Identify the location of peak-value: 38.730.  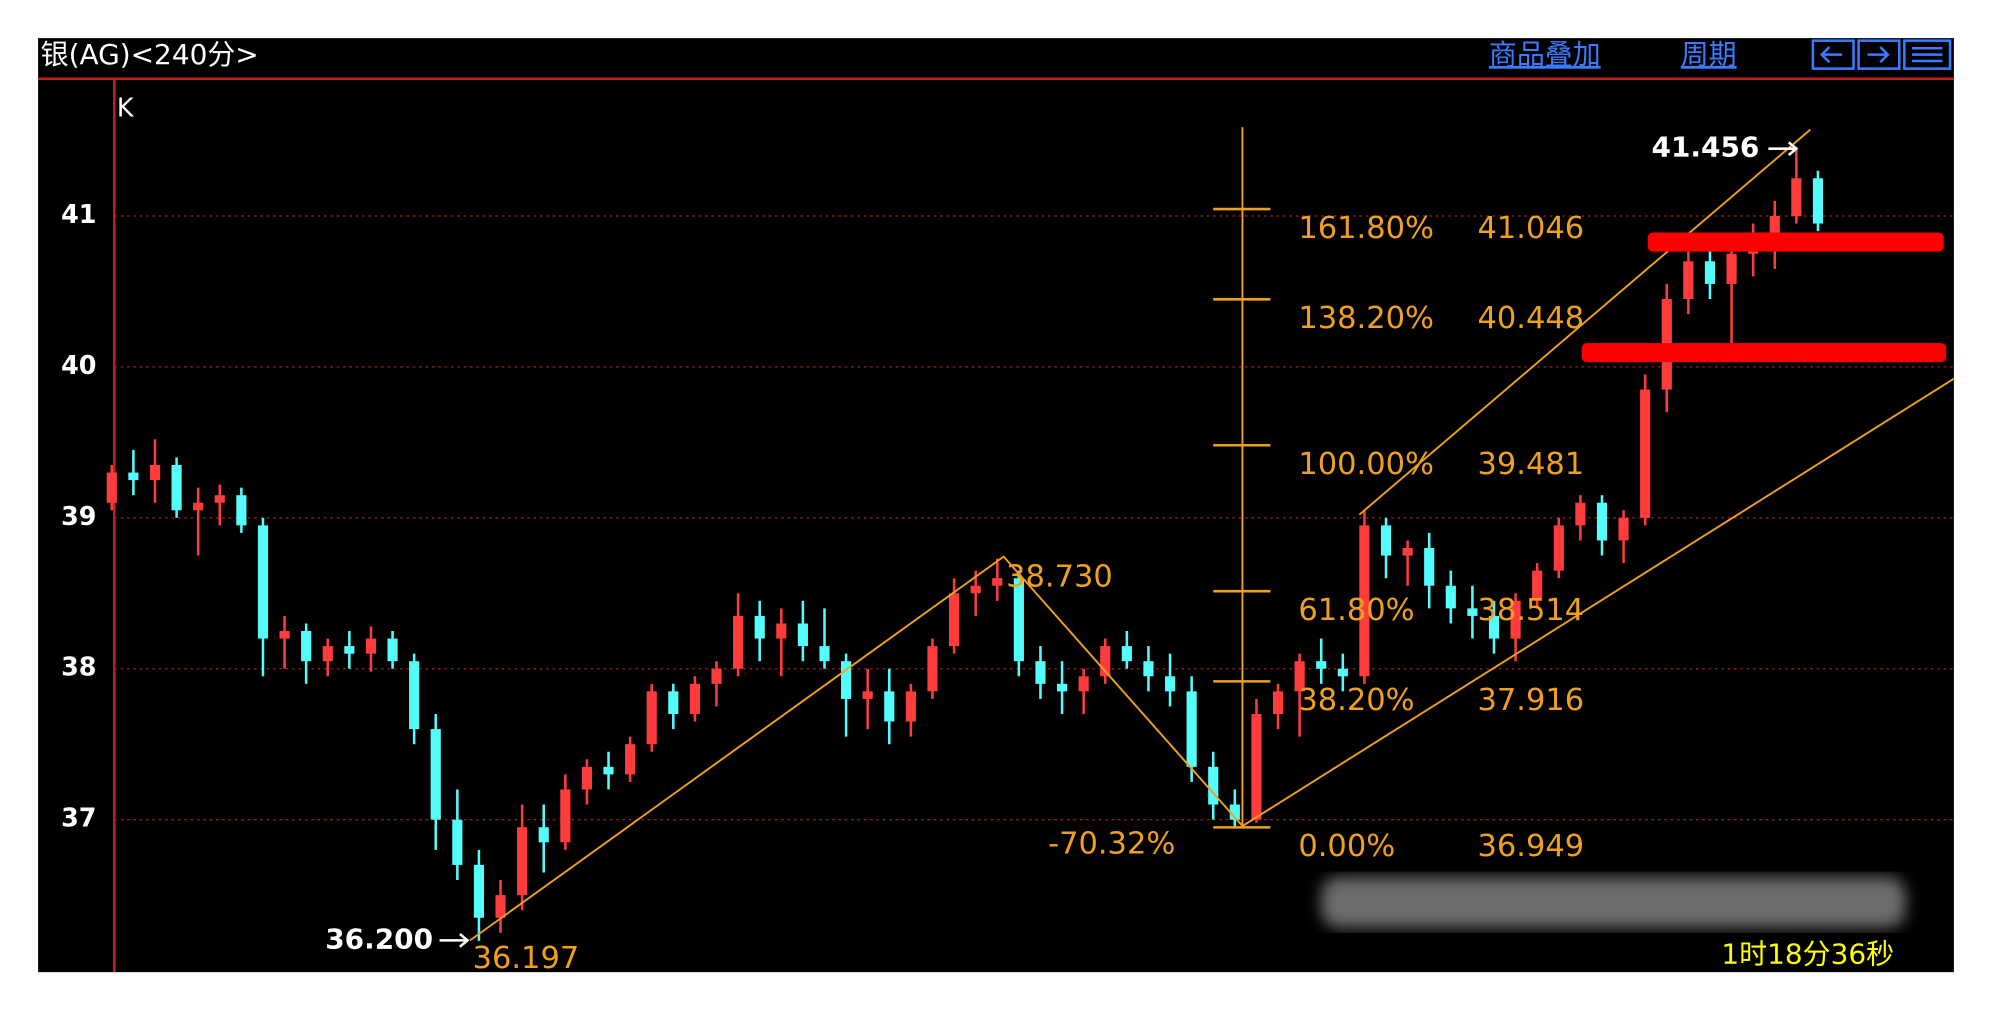
(1059, 577).